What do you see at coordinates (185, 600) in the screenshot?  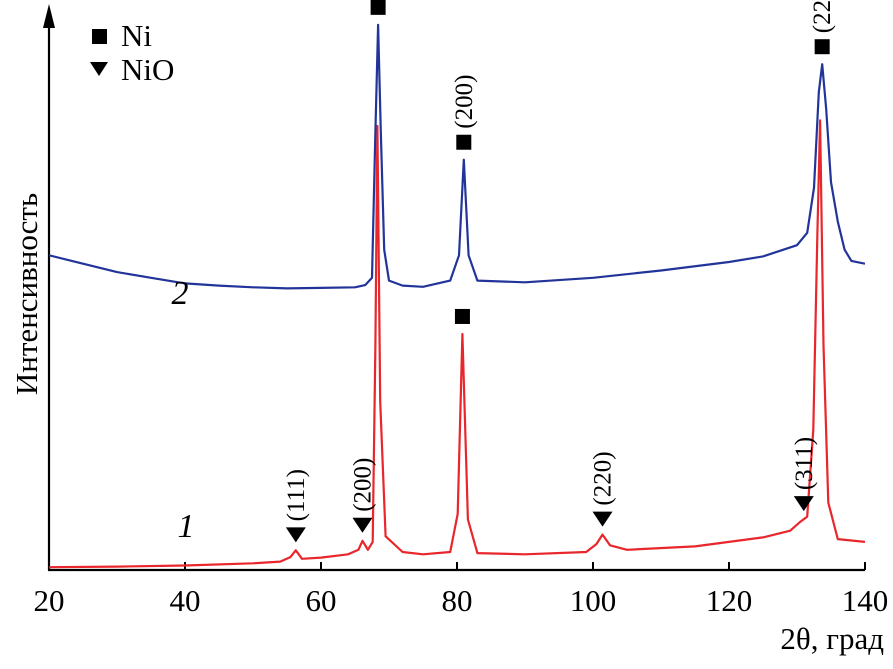 I see `x-tick-label: 40` at bounding box center [185, 600].